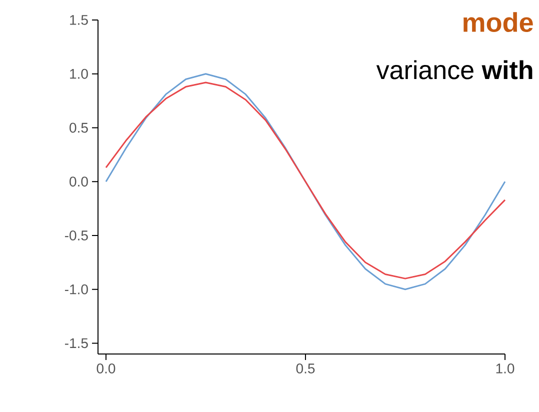  What do you see at coordinates (106, 369) in the screenshot?
I see `x-tick-label: 0.0` at bounding box center [106, 369].